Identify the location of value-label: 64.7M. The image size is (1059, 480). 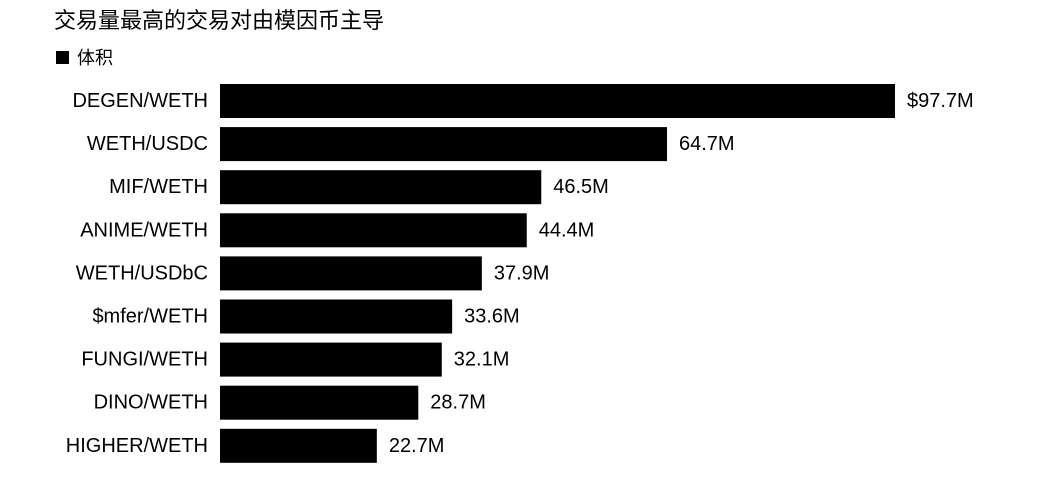
(707, 144).